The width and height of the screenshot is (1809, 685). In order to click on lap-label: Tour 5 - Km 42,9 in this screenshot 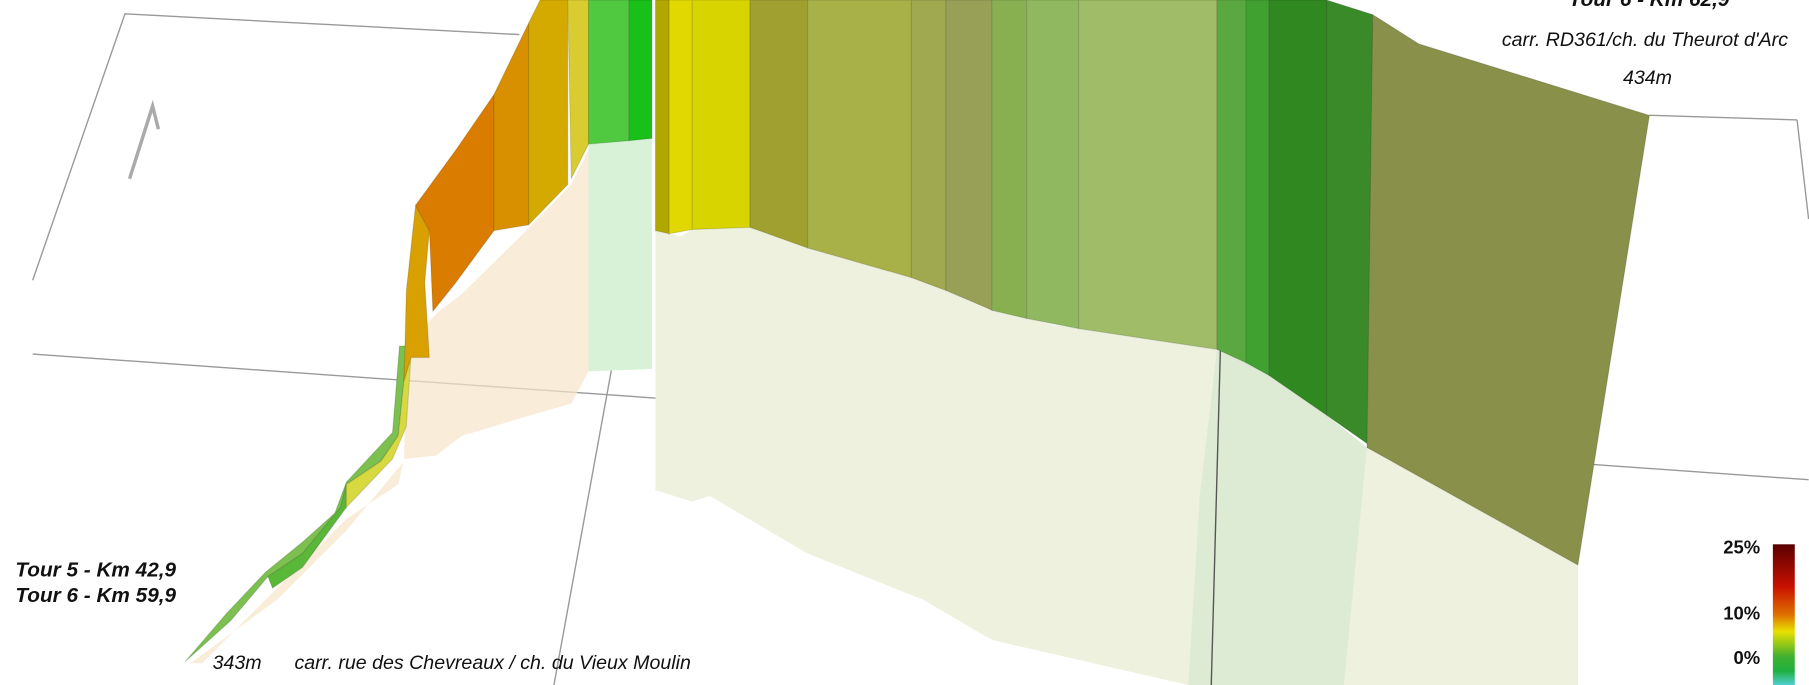, I will do `click(95, 570)`.